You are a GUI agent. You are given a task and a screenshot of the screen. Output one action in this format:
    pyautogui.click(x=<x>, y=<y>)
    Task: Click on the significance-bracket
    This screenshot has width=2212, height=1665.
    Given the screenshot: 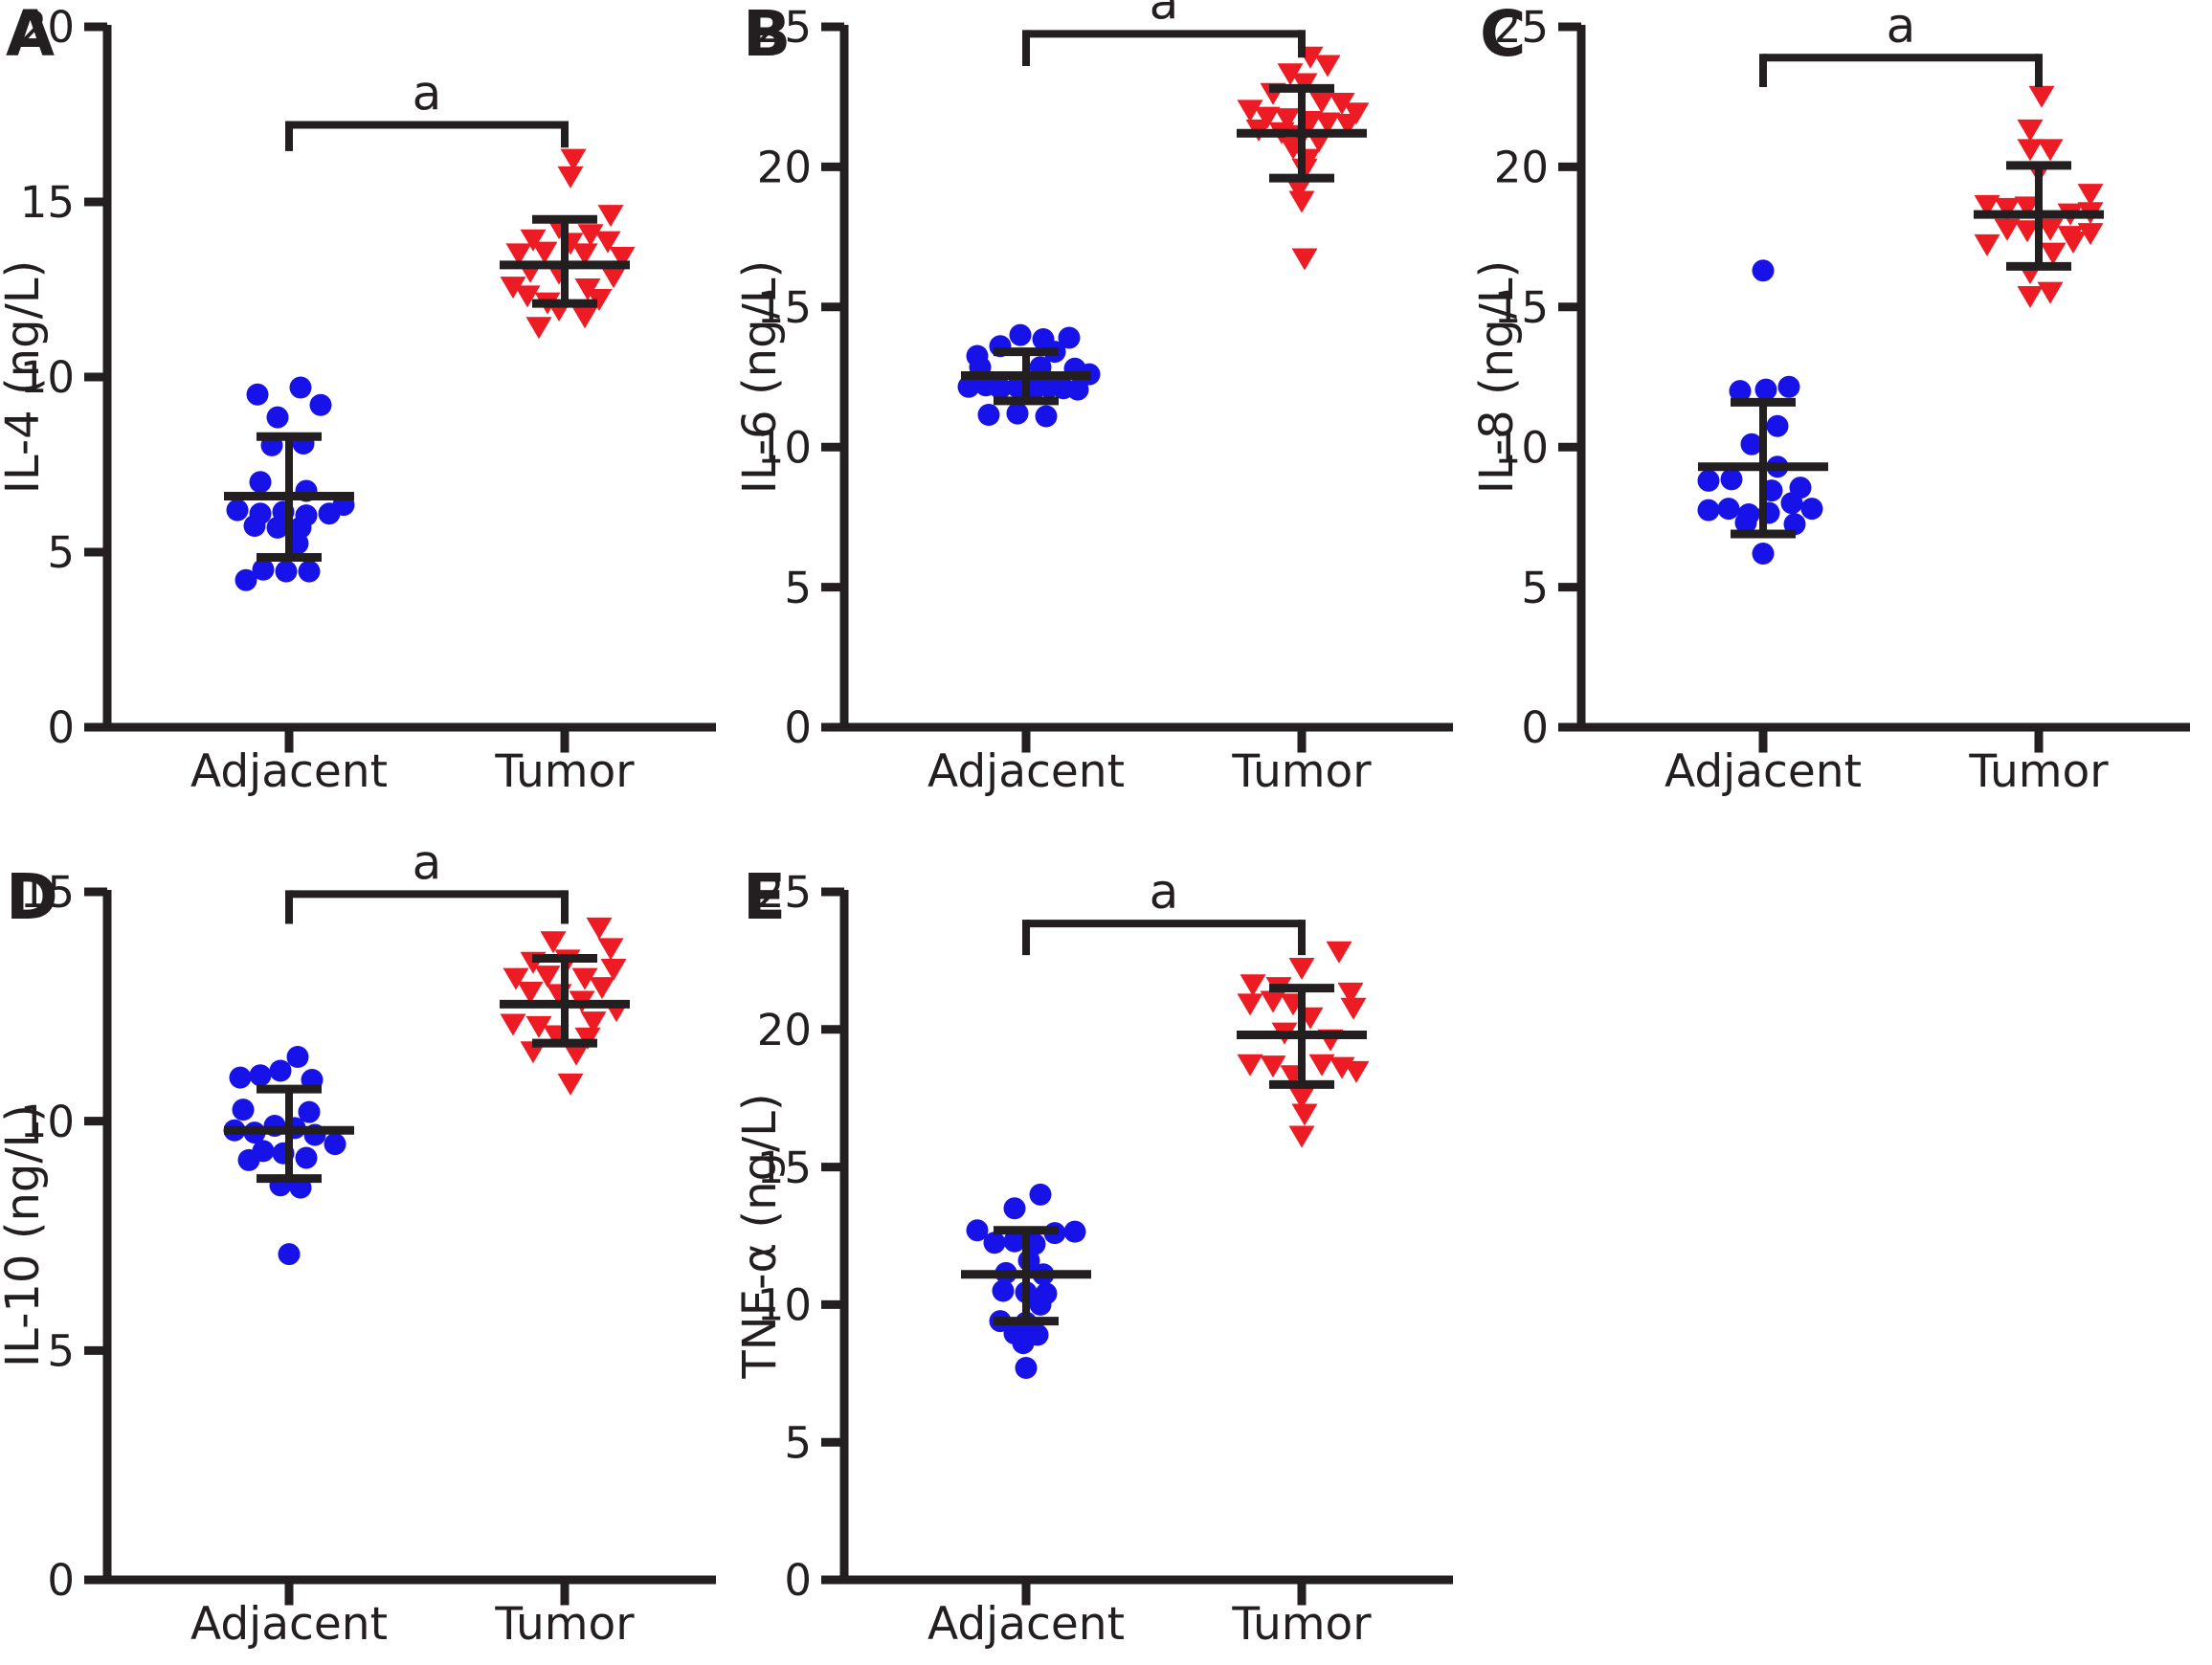 What is the action you would take?
    pyautogui.click(x=1164, y=938)
    